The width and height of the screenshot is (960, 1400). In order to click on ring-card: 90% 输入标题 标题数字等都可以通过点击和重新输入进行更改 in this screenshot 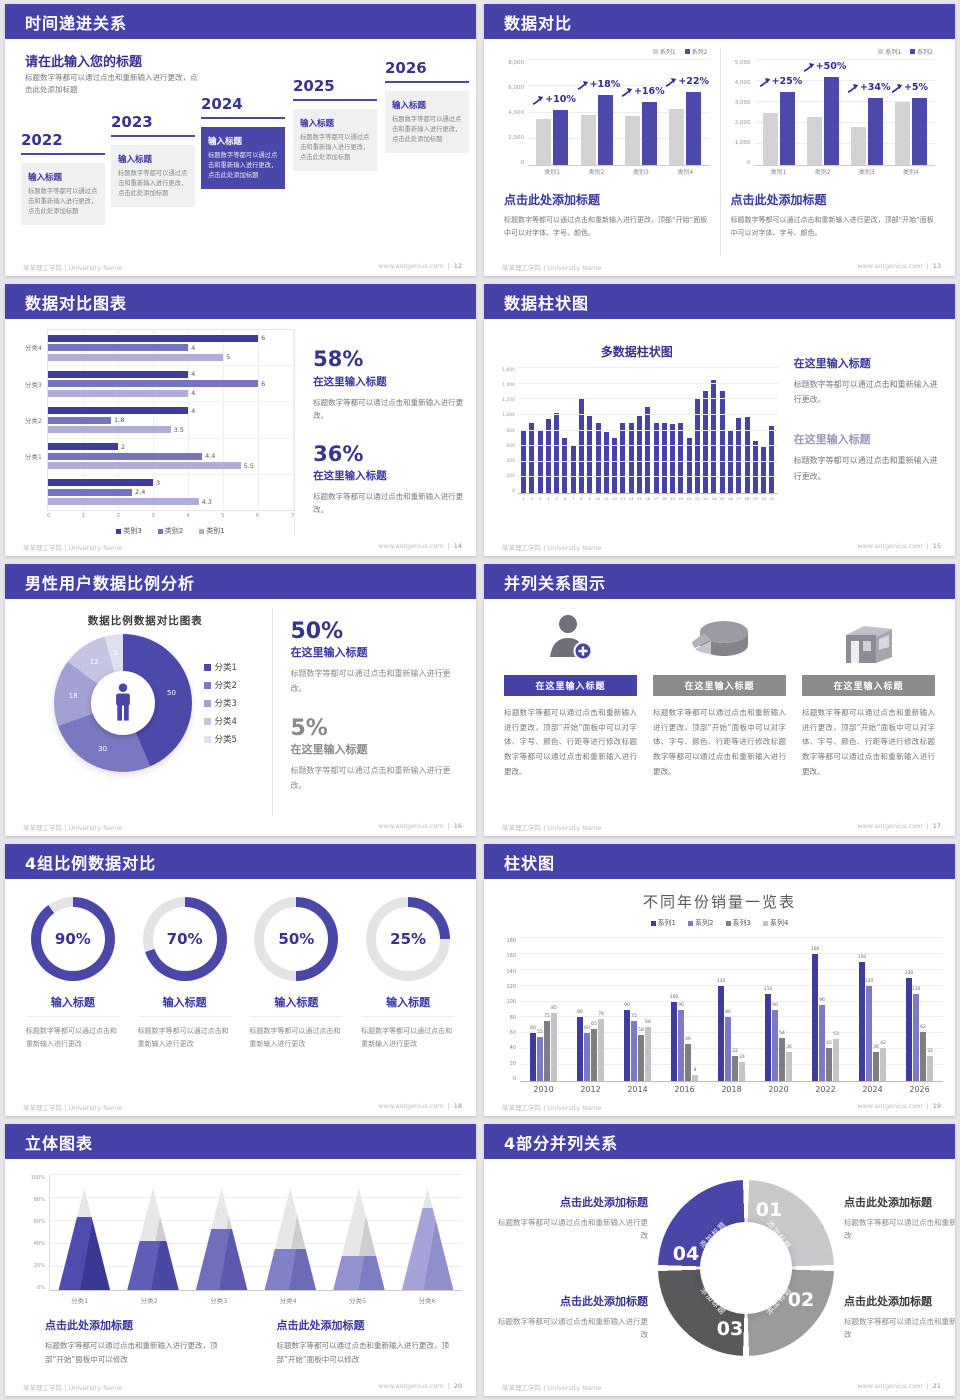, I will do `click(73, 996)`.